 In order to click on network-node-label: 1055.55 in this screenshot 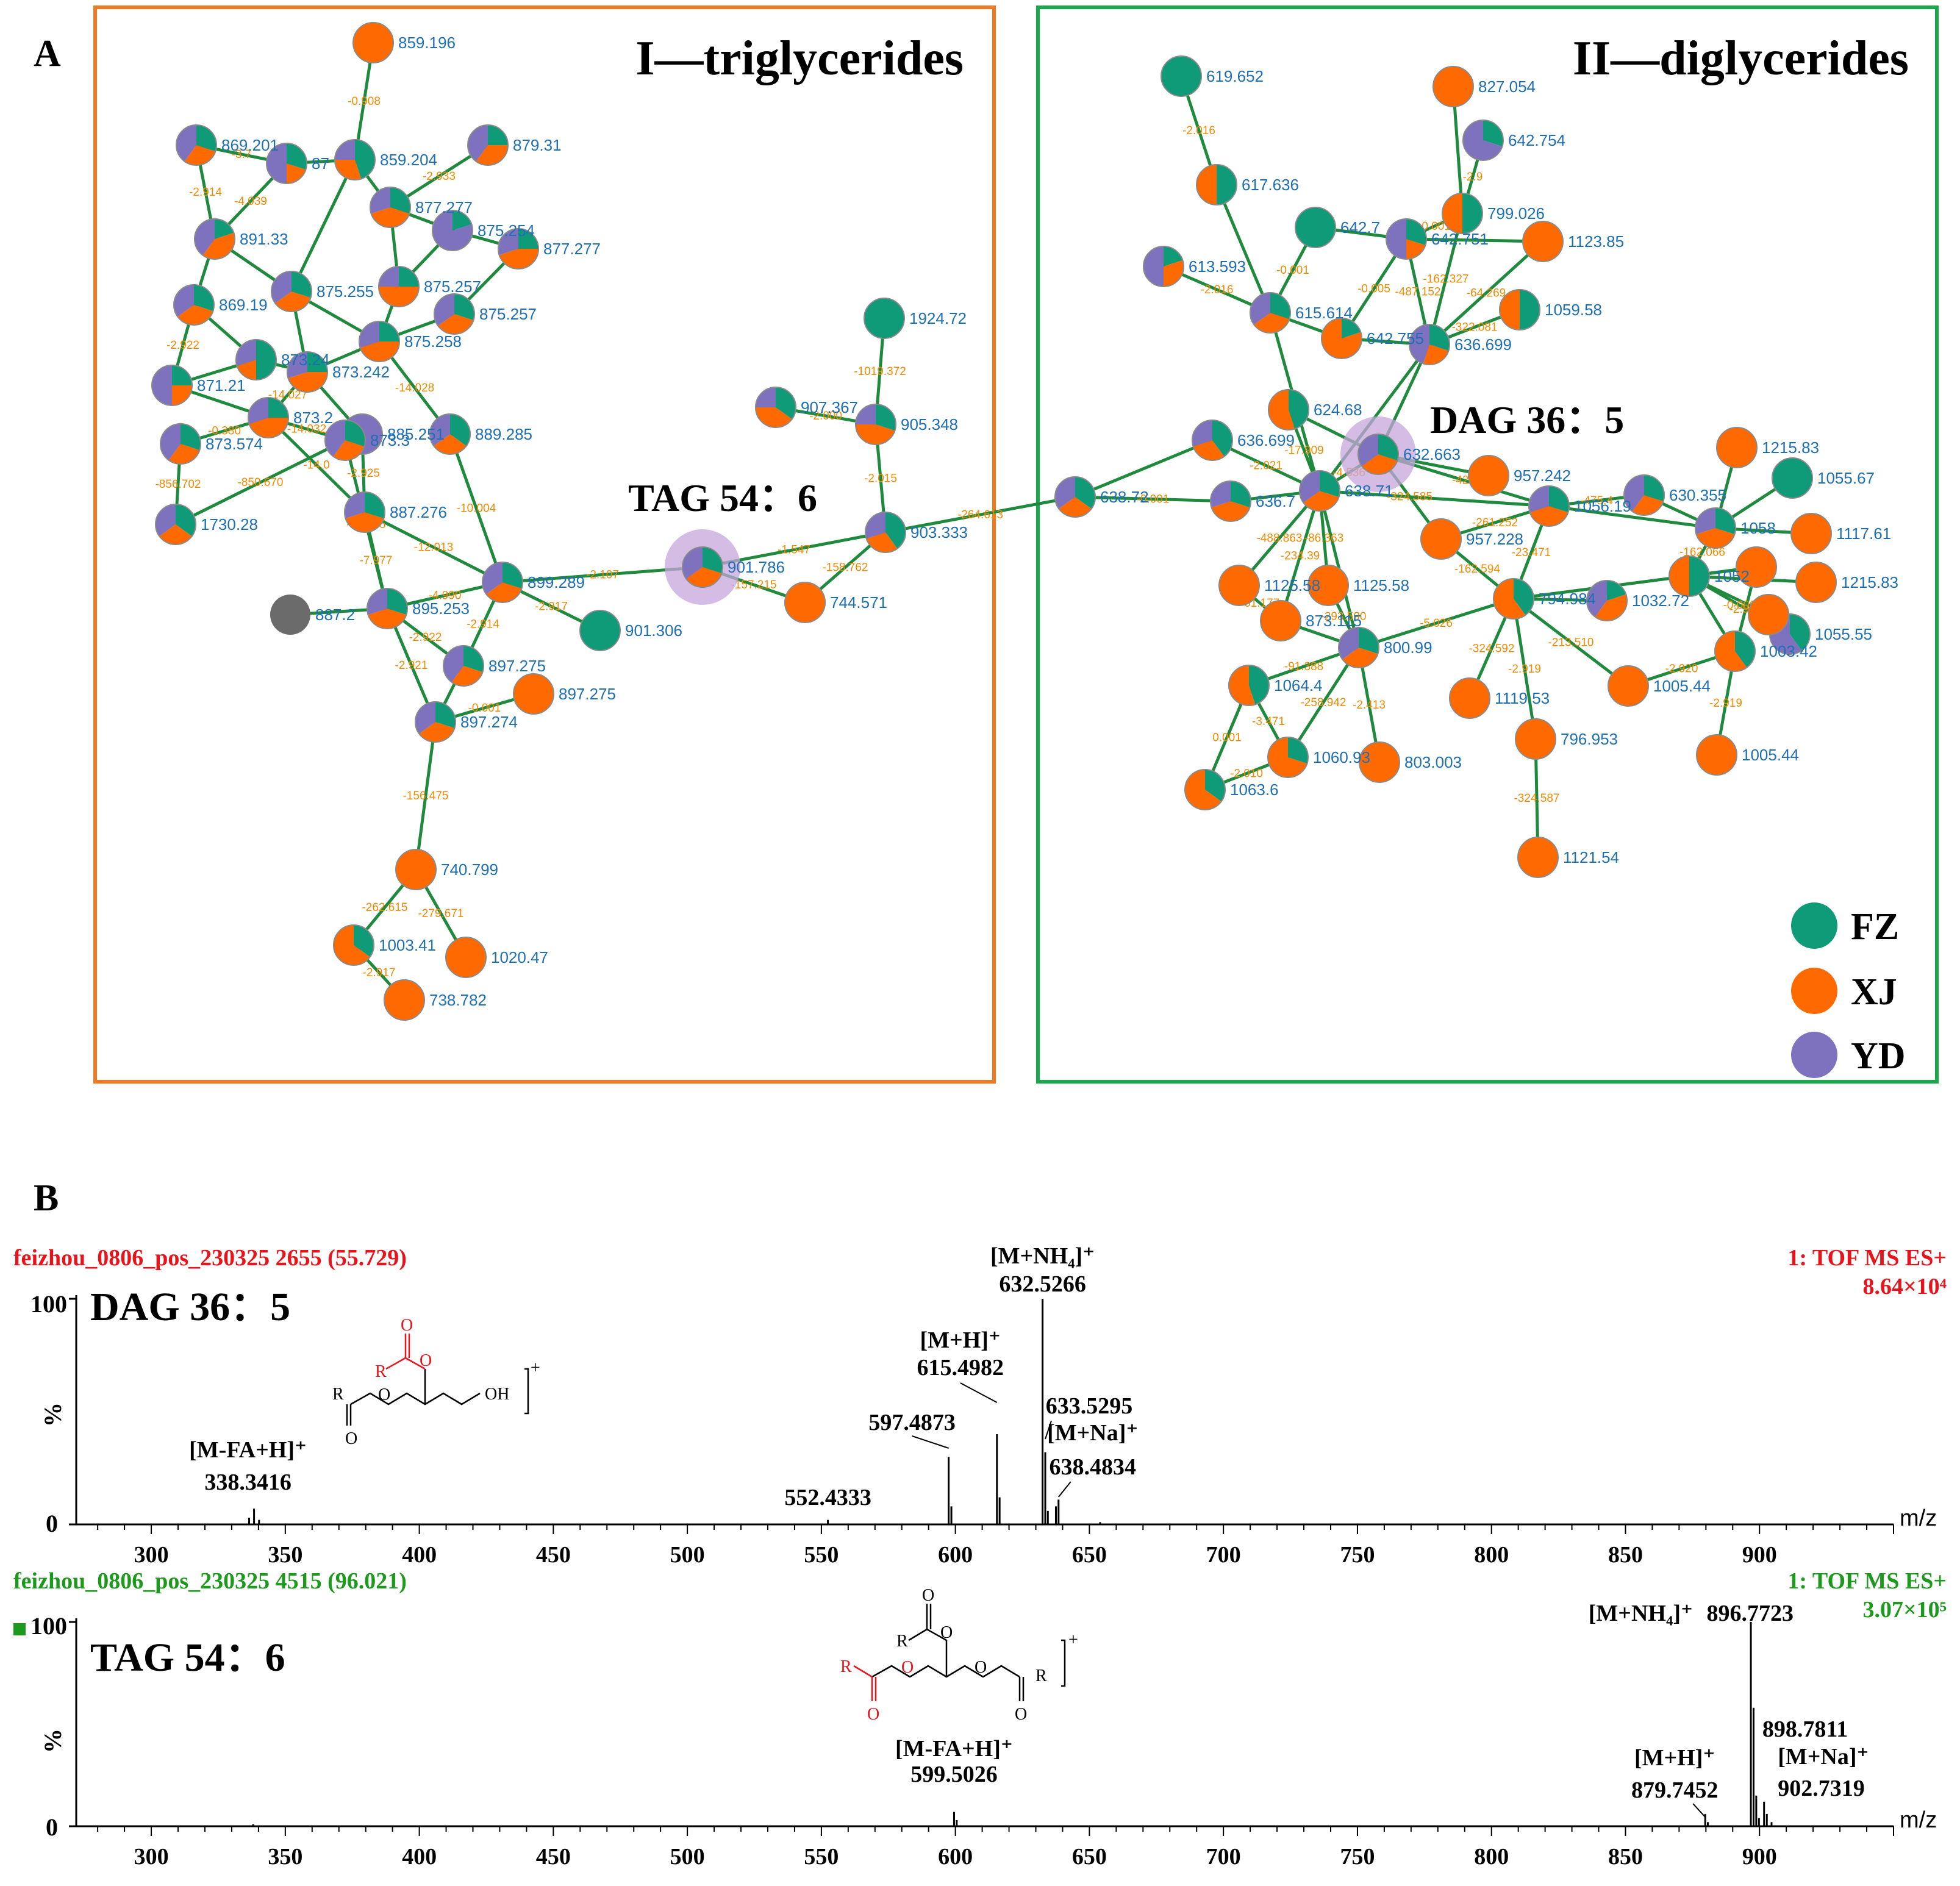, I will do `click(1843, 634)`.